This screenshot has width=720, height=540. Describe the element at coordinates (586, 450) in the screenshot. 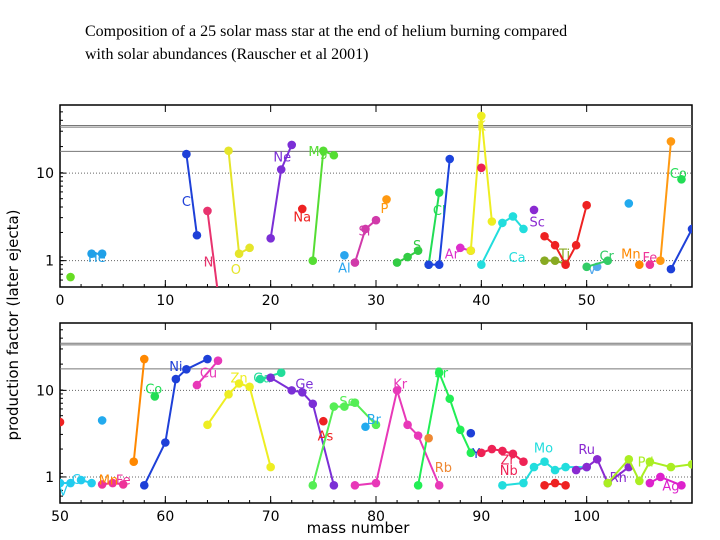

I see `element-label: Ru` at that location.